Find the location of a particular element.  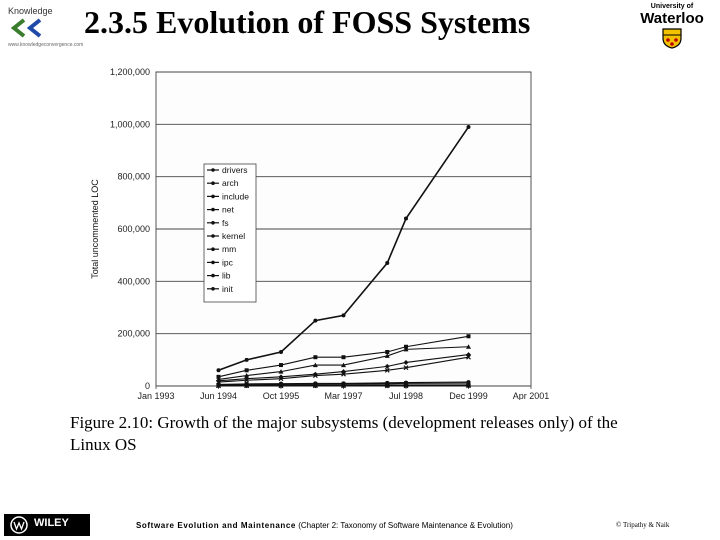

wiley-logo: WILEY is located at coordinates (47, 525).